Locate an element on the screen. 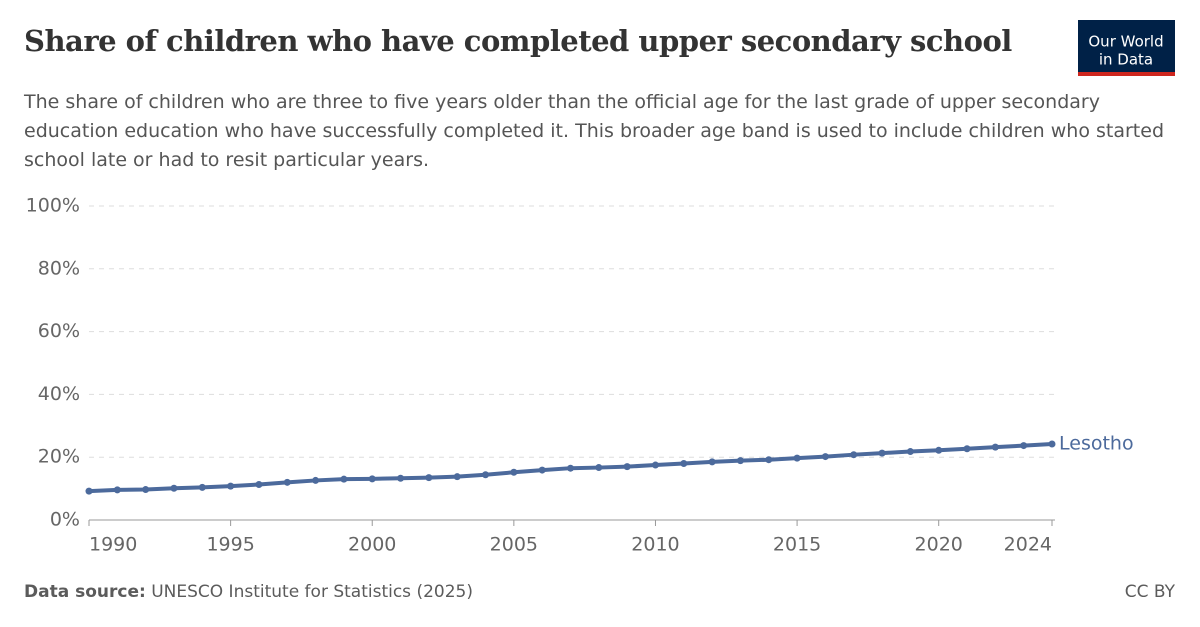 The height and width of the screenshot is (627, 1200). series-label: Lesotho is located at coordinates (1096, 444).